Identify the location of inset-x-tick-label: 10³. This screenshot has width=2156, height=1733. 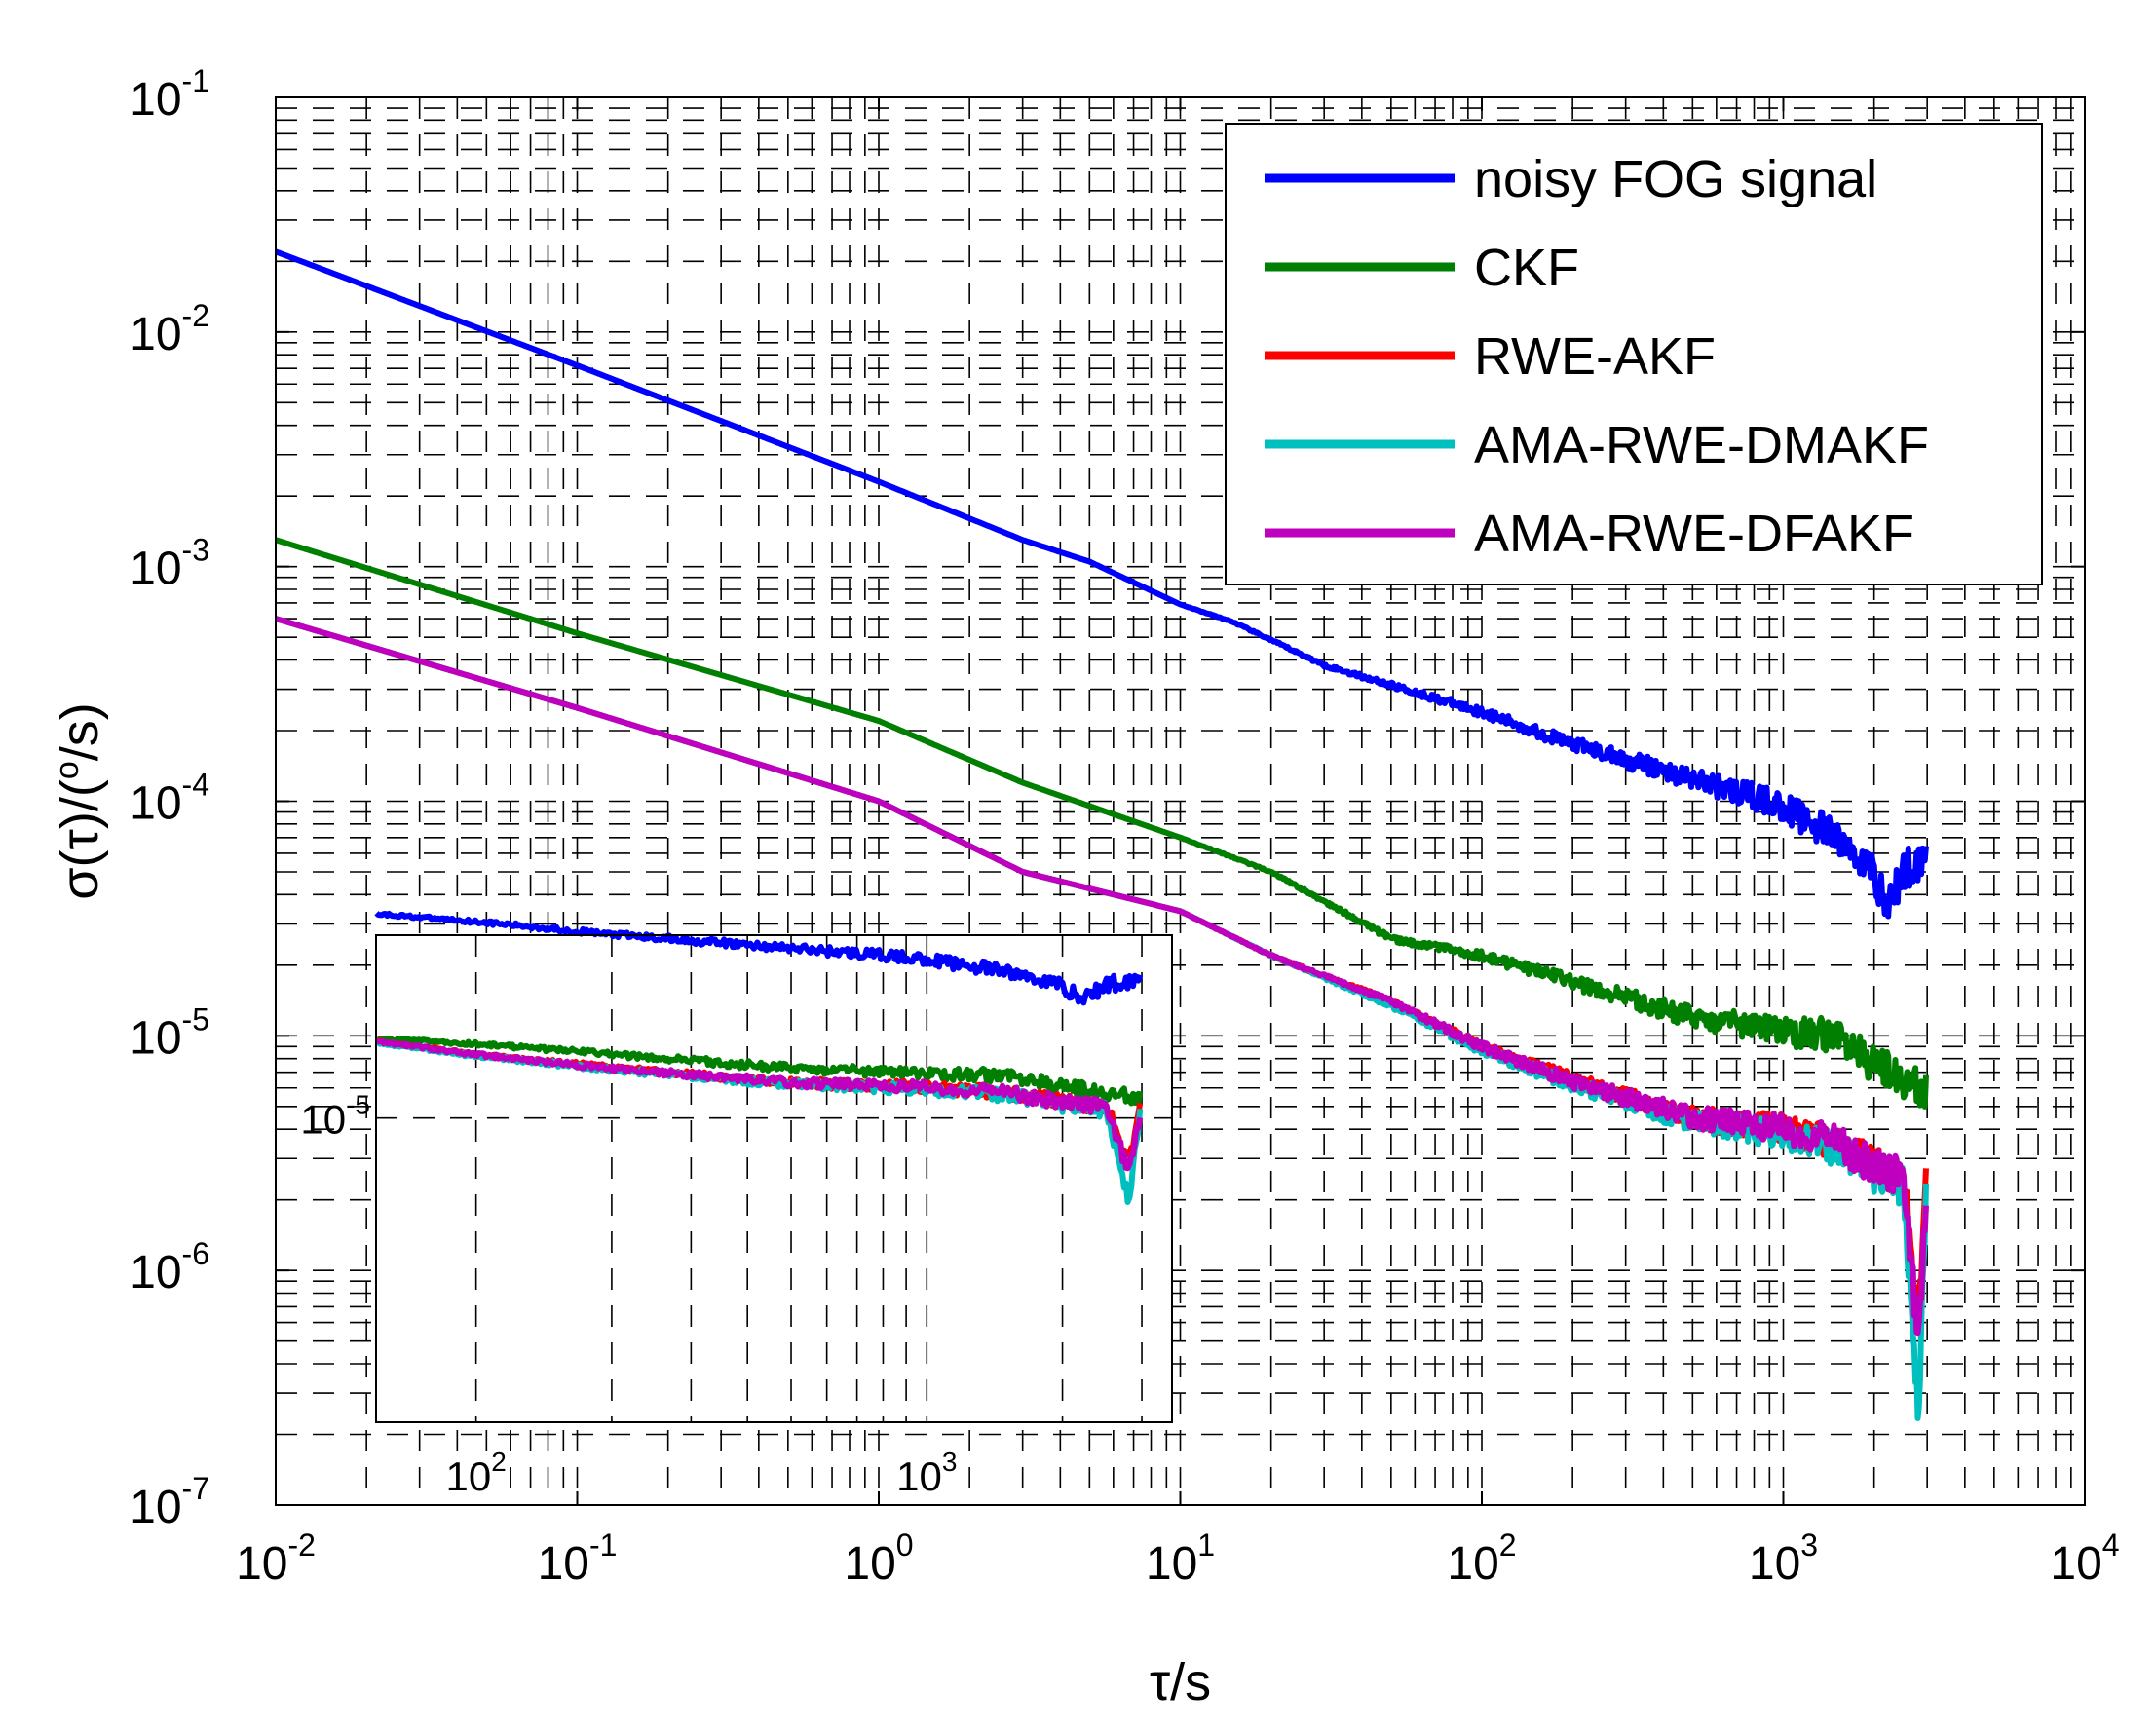
(926, 1473).